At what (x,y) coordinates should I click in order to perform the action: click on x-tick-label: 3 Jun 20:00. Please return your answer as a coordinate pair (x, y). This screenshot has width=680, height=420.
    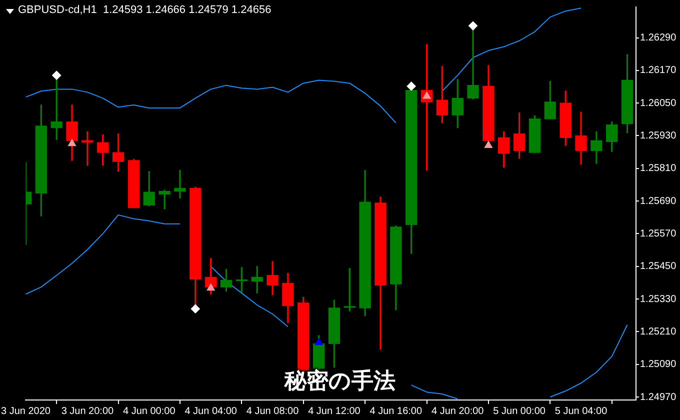
    Looking at the image, I should click on (87, 411).